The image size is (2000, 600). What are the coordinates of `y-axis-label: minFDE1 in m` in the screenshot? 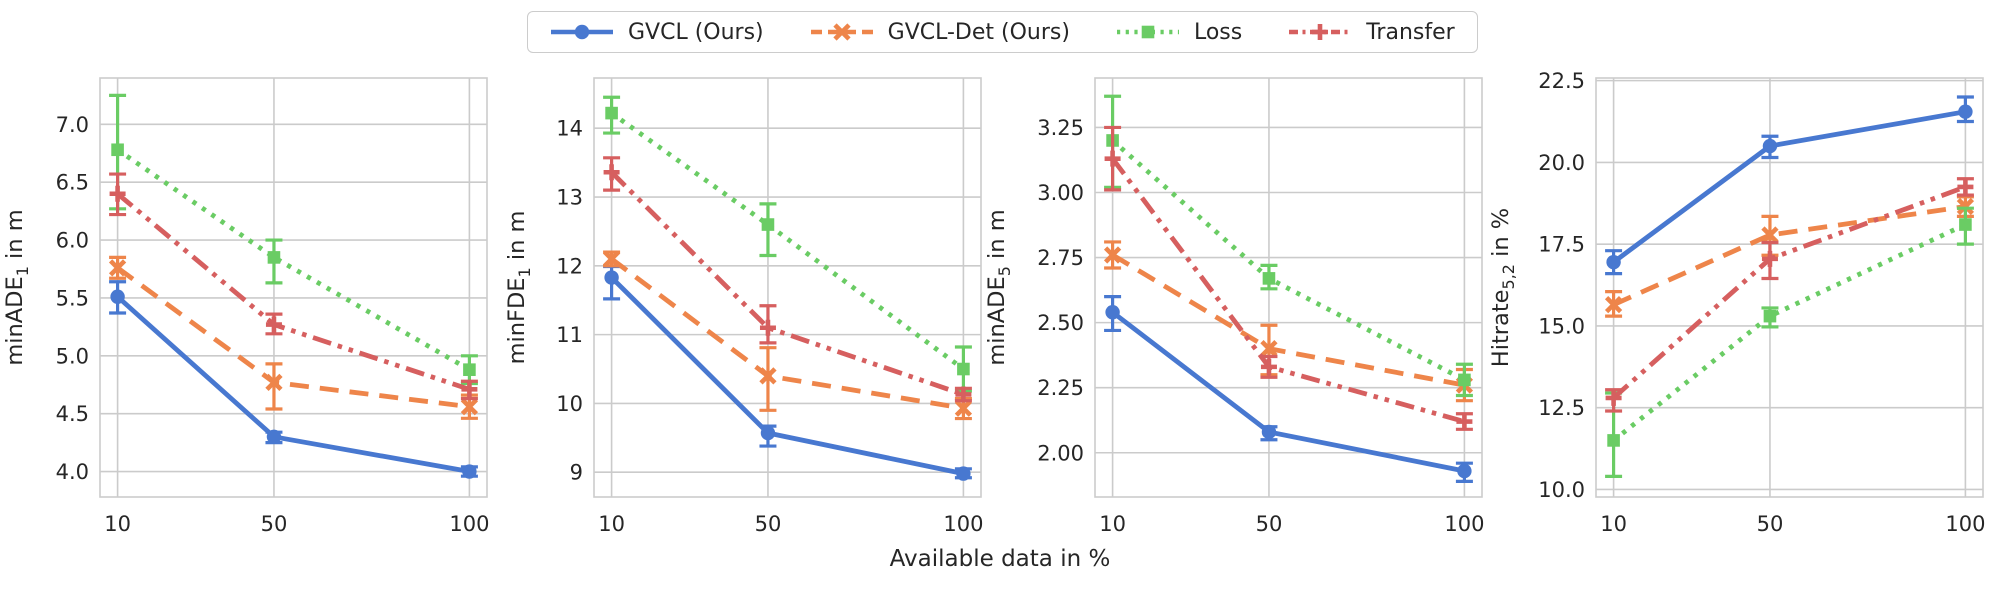 It's located at (519, 288).